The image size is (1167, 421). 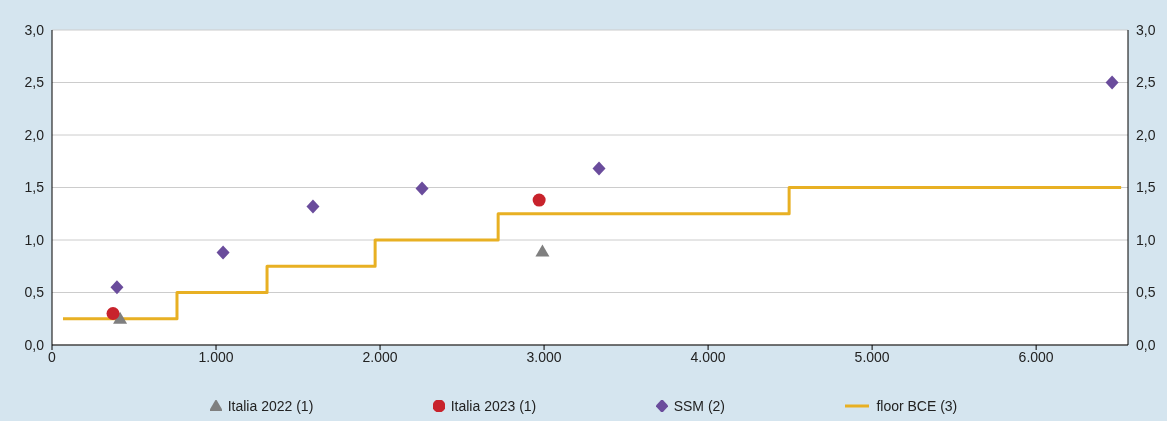 What do you see at coordinates (1146, 344) in the screenshot?
I see `y2-tick-label: 0,0` at bounding box center [1146, 344].